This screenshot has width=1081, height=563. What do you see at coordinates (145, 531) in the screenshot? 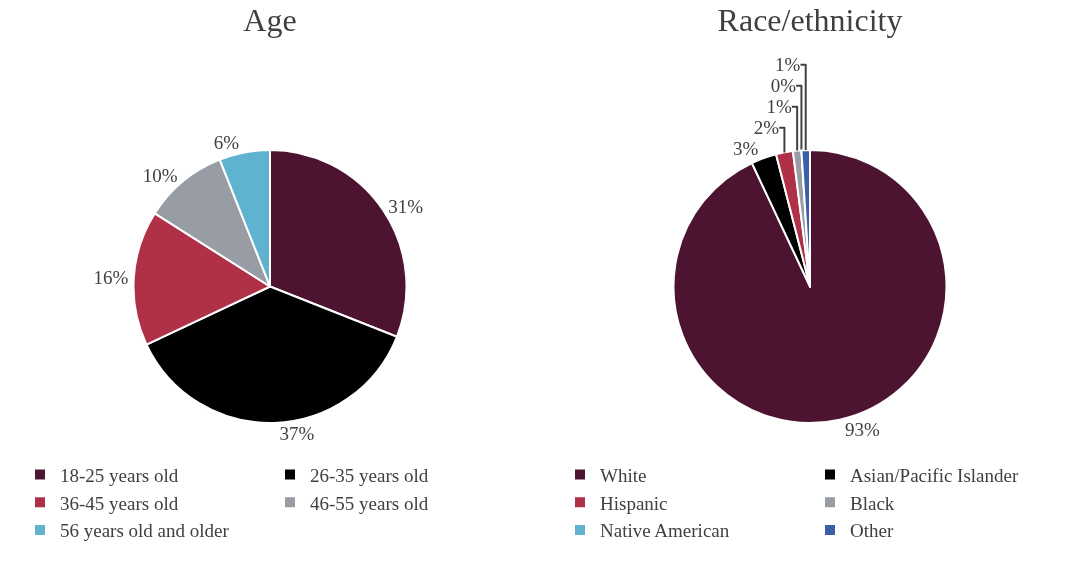
I see `legend-label: 56 years old and older` at bounding box center [145, 531].